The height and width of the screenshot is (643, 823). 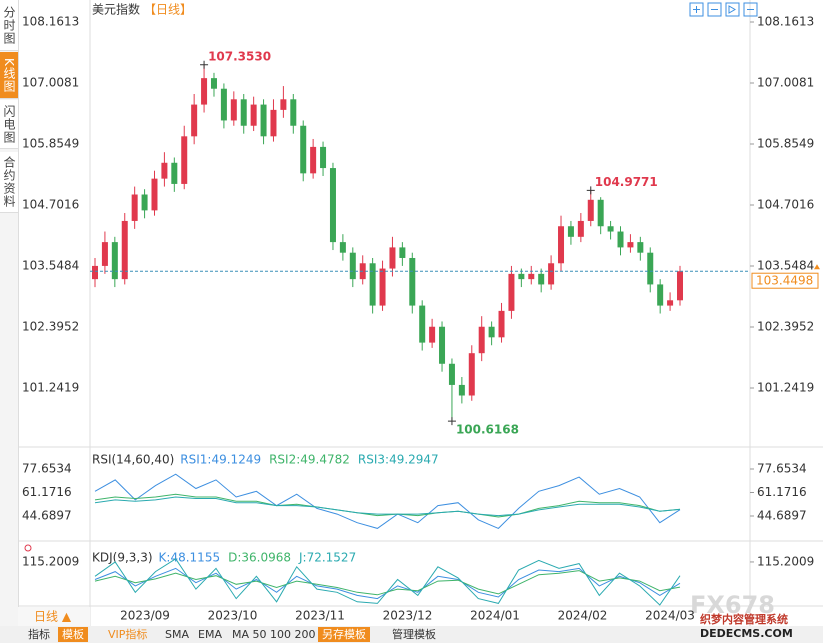 I want to click on legend-entry: RSI1:49.1249, so click(x=220, y=460).